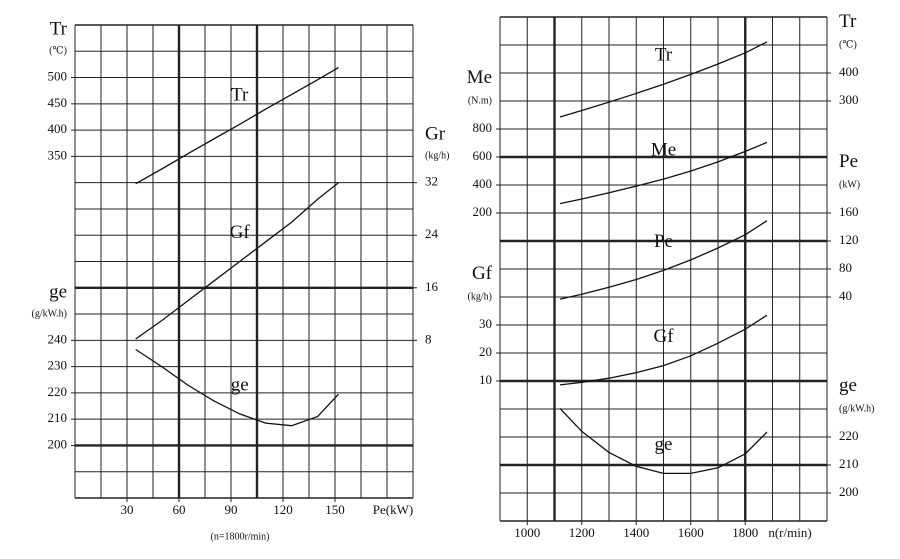 The width and height of the screenshot is (900, 559). Describe the element at coordinates (127, 509) in the screenshot. I see `x-tick-label: 30` at that location.